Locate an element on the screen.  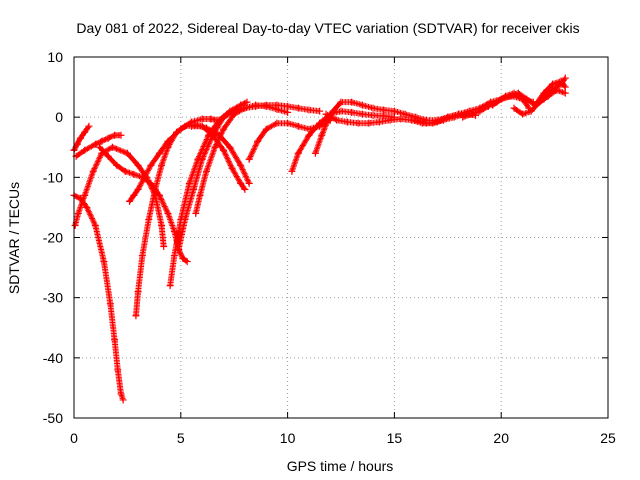
y-tick-label: 0 is located at coordinates (59, 117).